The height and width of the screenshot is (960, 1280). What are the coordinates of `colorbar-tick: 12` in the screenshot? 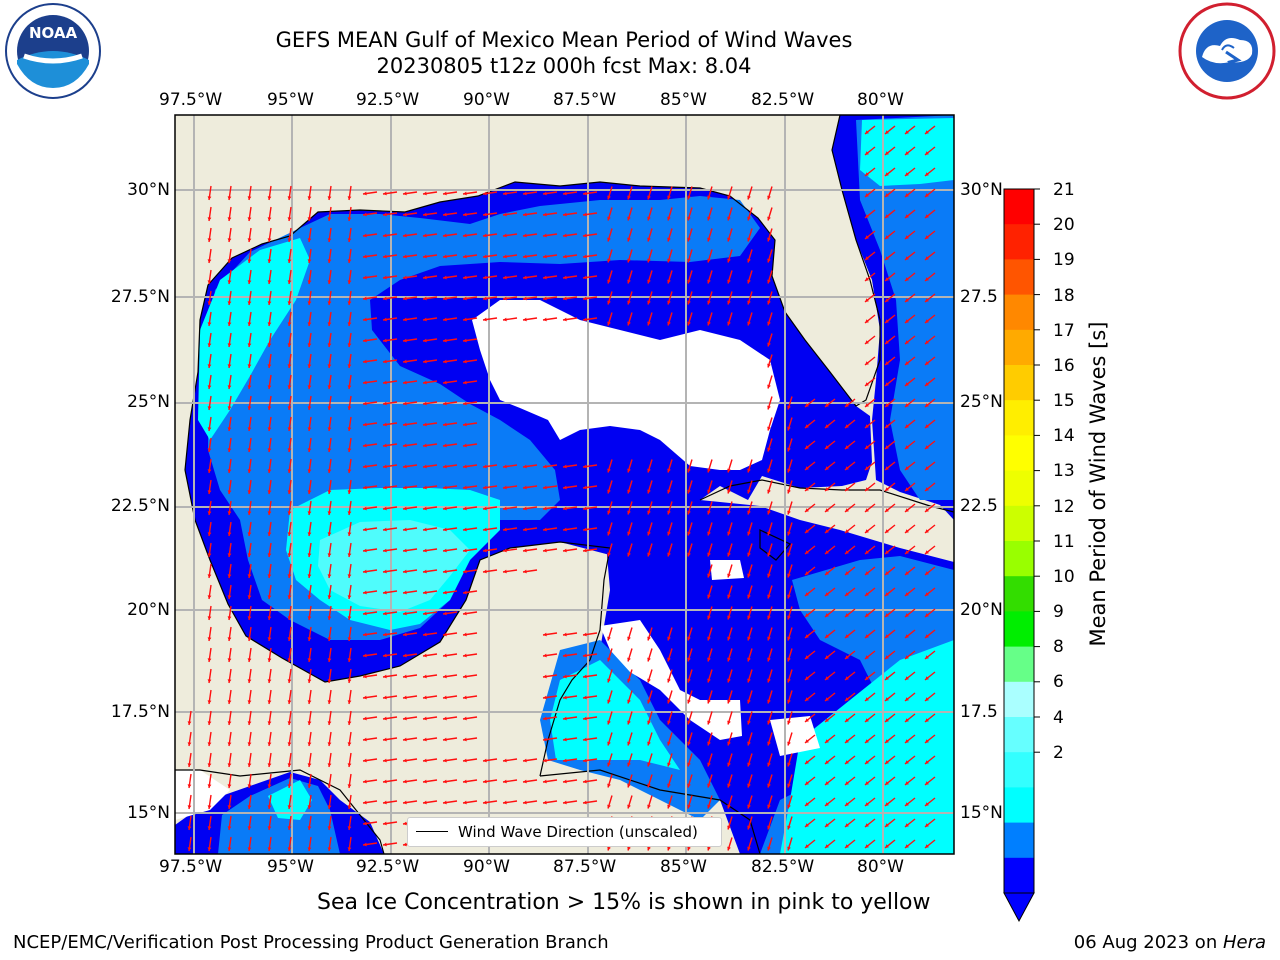 It's located at (1064, 507).